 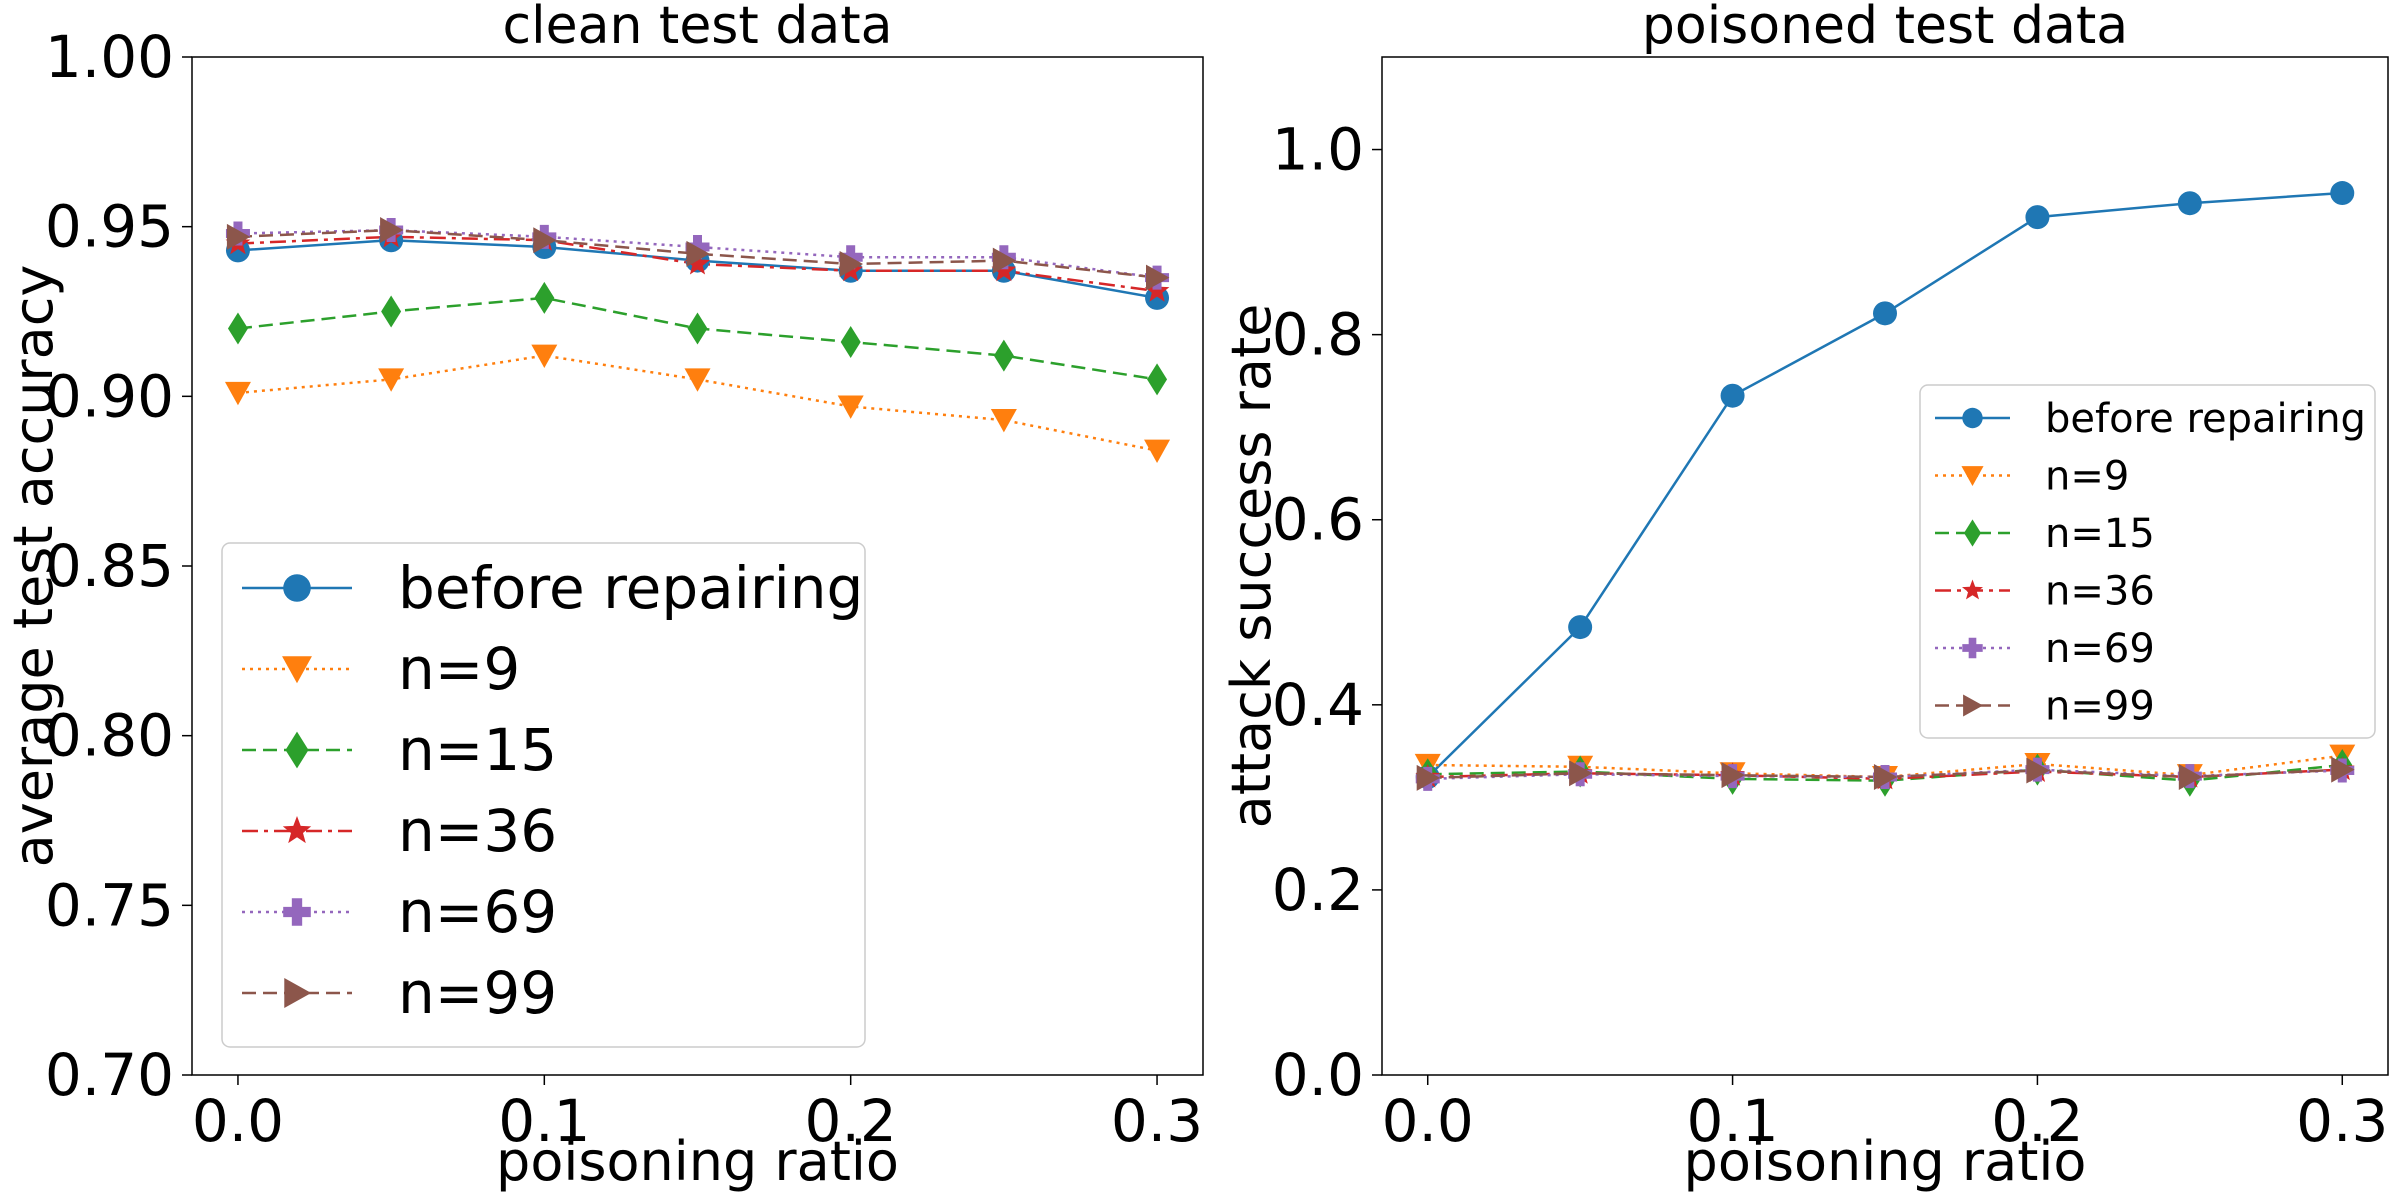 What do you see at coordinates (1885, 28) in the screenshot?
I see `right-chart-title: poisoned test data` at bounding box center [1885, 28].